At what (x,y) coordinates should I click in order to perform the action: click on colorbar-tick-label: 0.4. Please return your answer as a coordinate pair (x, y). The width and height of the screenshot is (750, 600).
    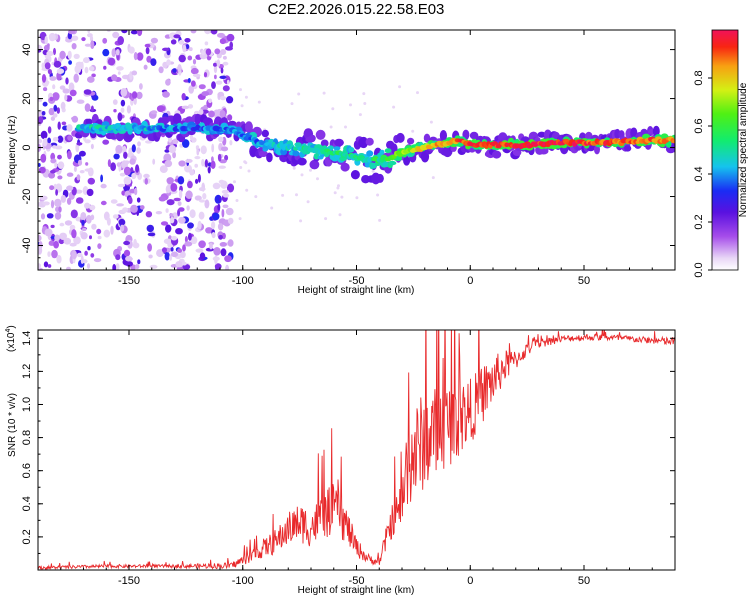
    Looking at the image, I should click on (699, 173).